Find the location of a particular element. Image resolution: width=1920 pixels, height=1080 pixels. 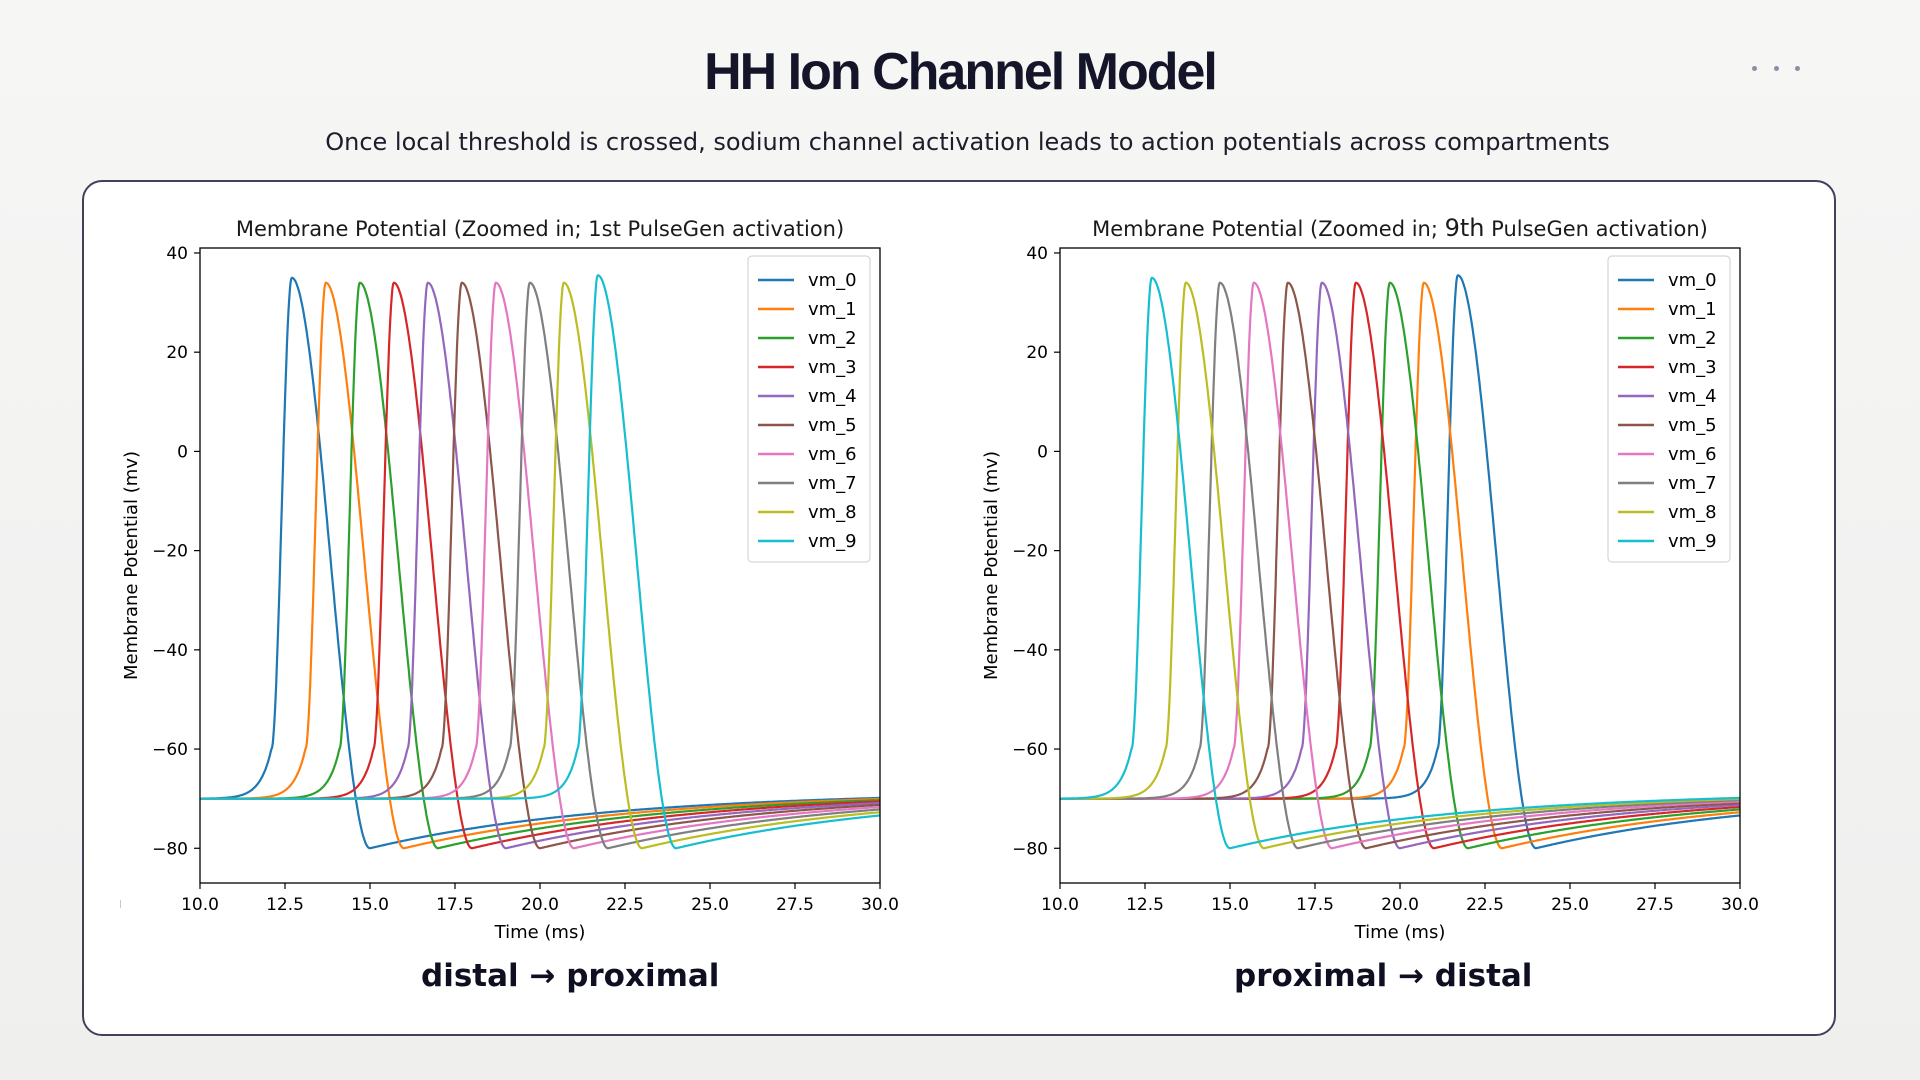

more-options-icon is located at coordinates (1776, 68).